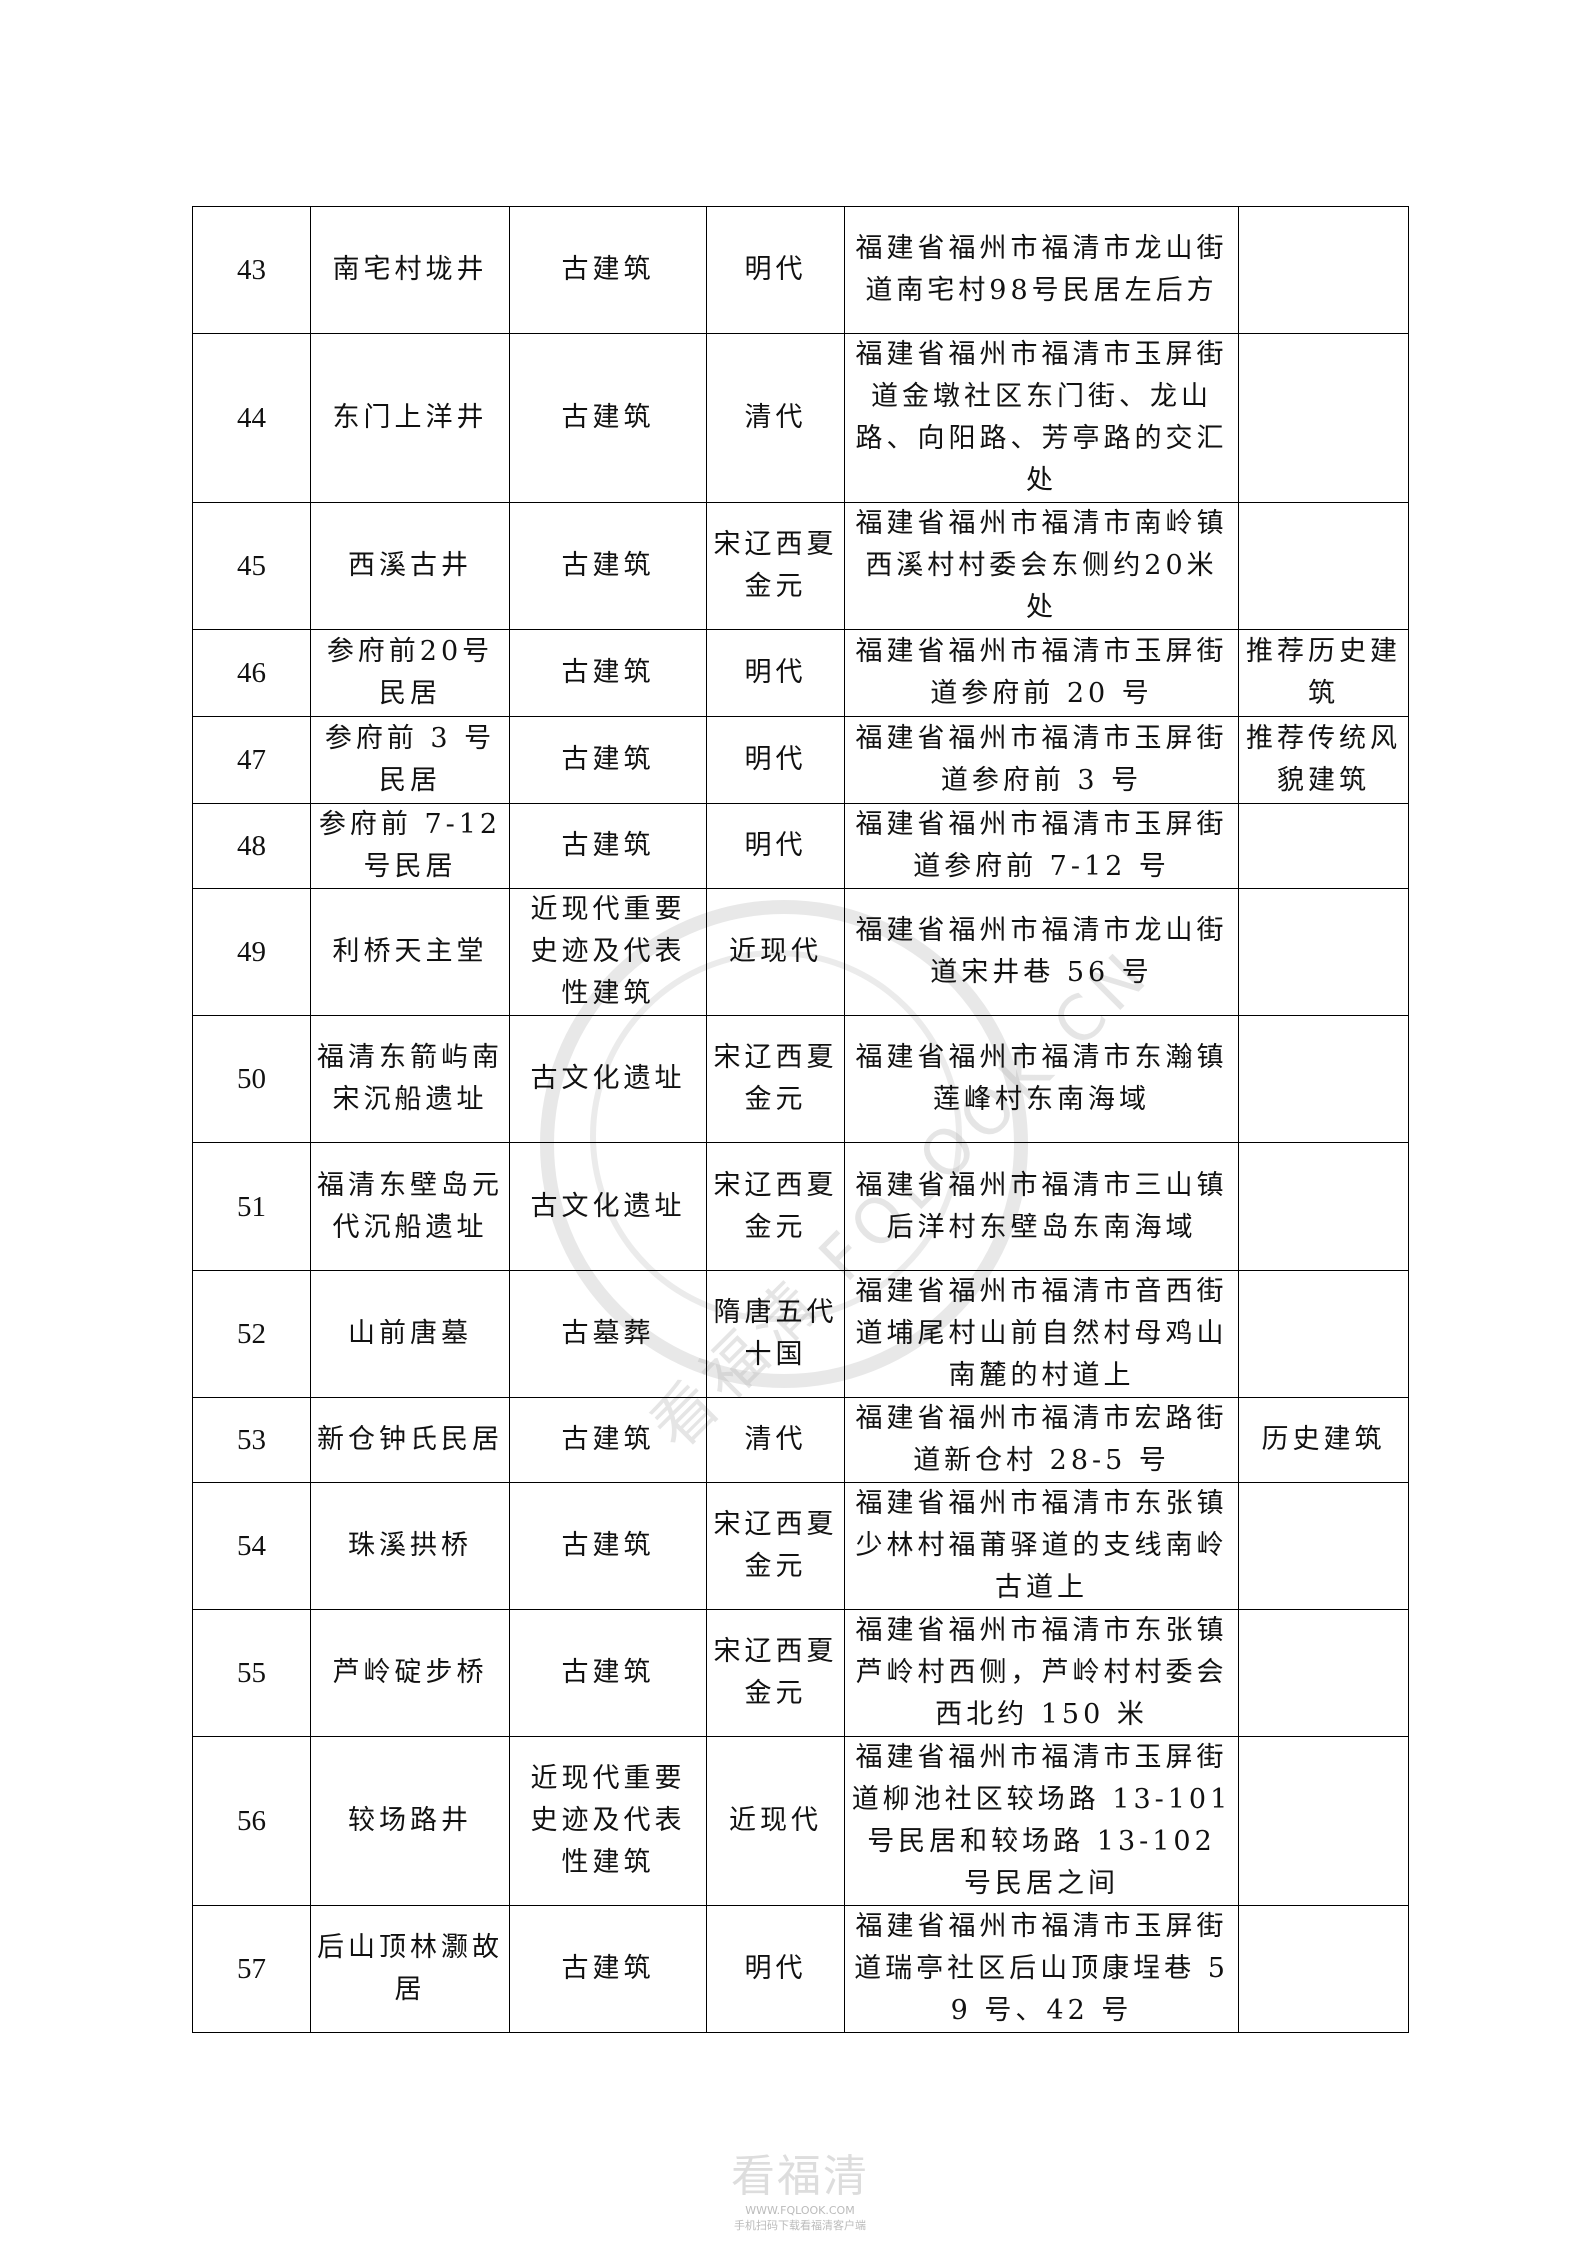 The width and height of the screenshot is (1587, 2245). What do you see at coordinates (1041, 1206) in the screenshot?
I see `heritage-address: 福建省福州市福清市三山镇后洋村东壁岛东南海域` at bounding box center [1041, 1206].